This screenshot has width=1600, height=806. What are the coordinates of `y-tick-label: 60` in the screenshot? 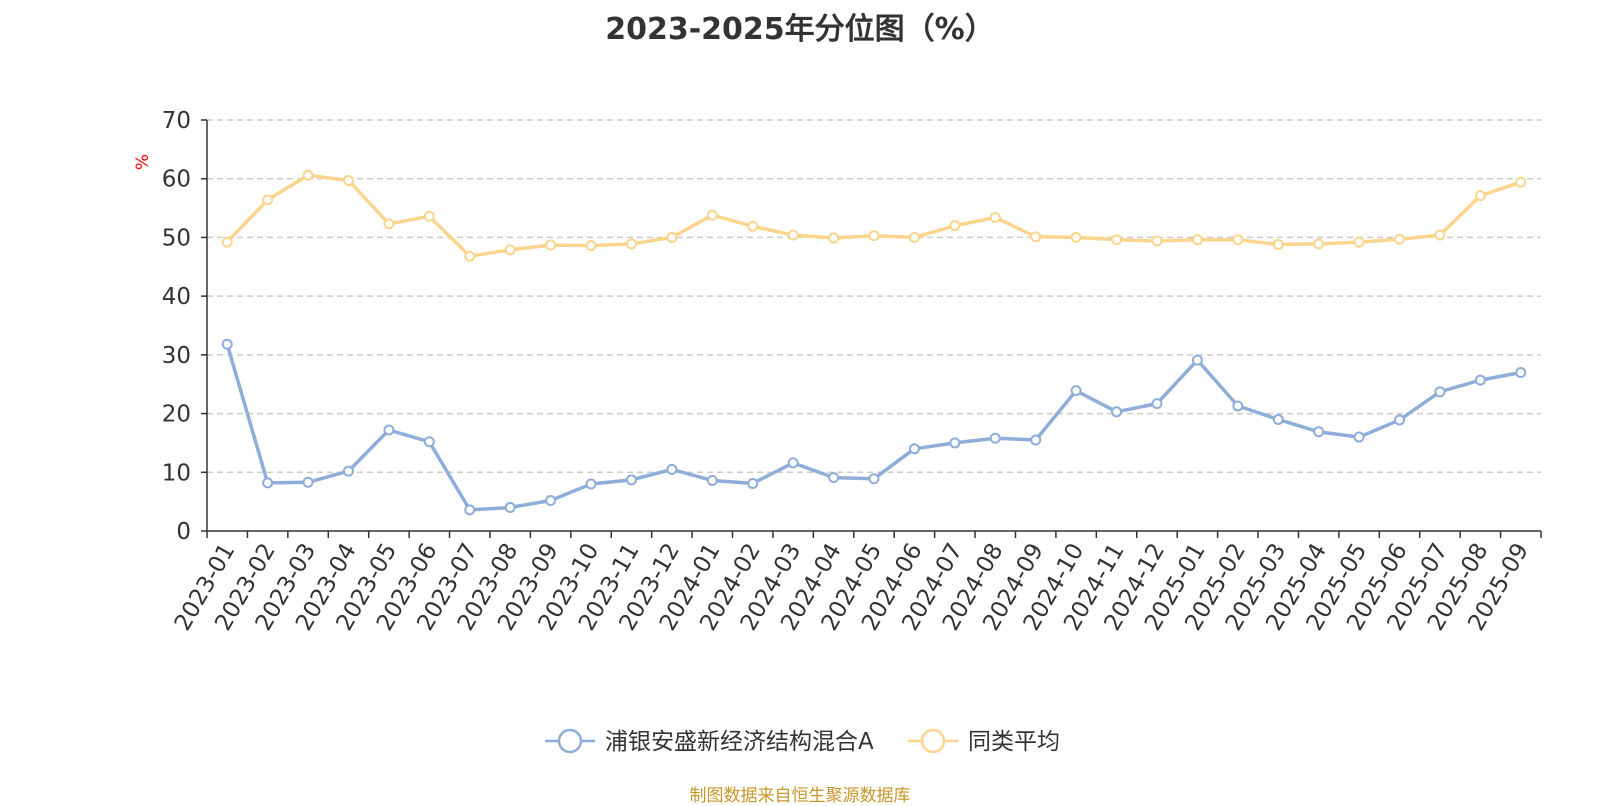 It's located at (176, 180).